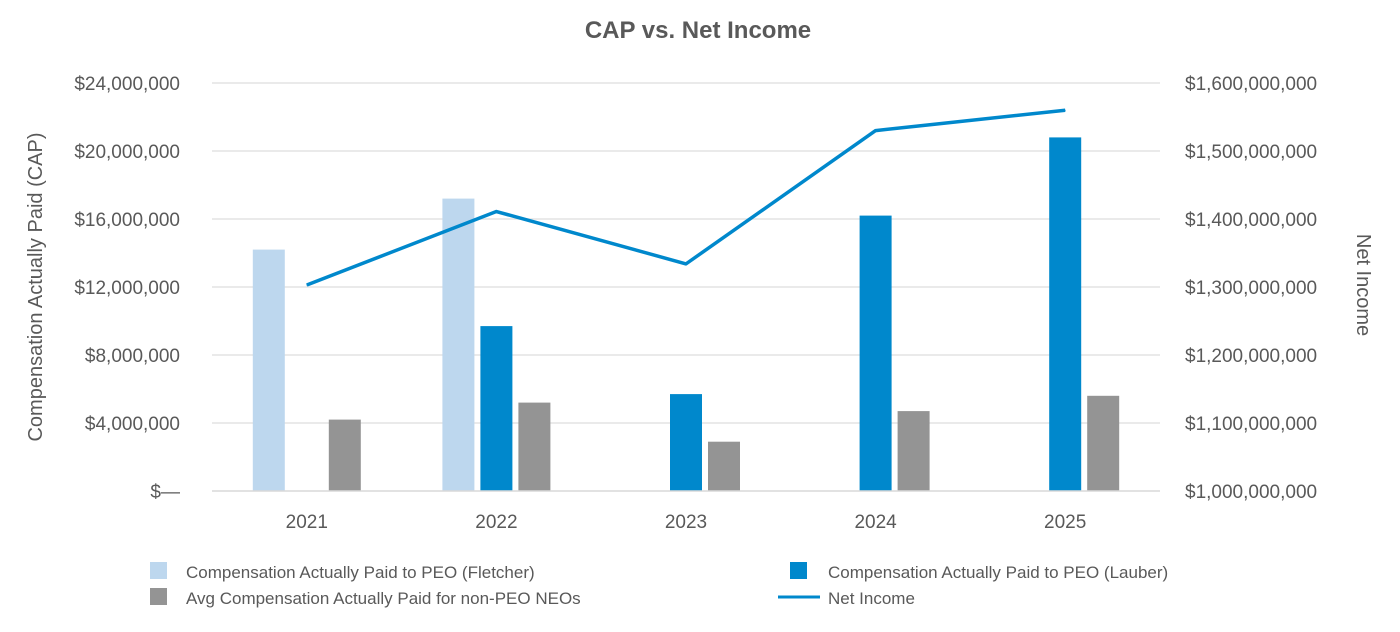 This screenshot has width=1400, height=632. Describe the element at coordinates (158, 596) in the screenshot. I see `legend-swatch-non-peo` at that location.